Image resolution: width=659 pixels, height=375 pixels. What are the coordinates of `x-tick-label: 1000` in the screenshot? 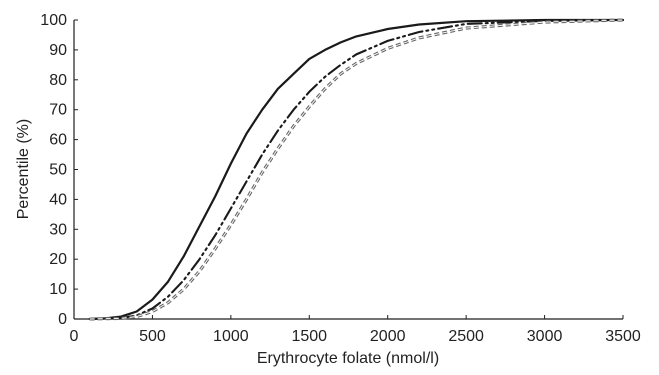 It's located at (231, 336).